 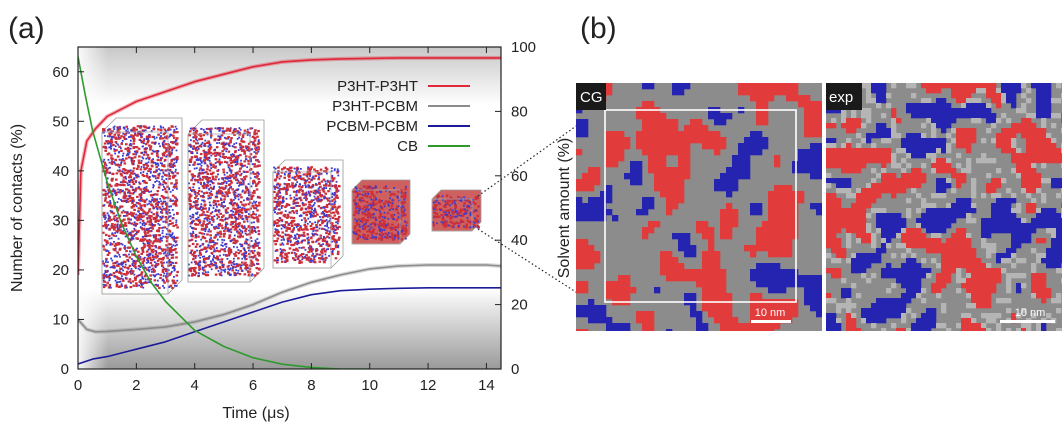 I want to click on exp-scale-bar, so click(x=1027, y=321).